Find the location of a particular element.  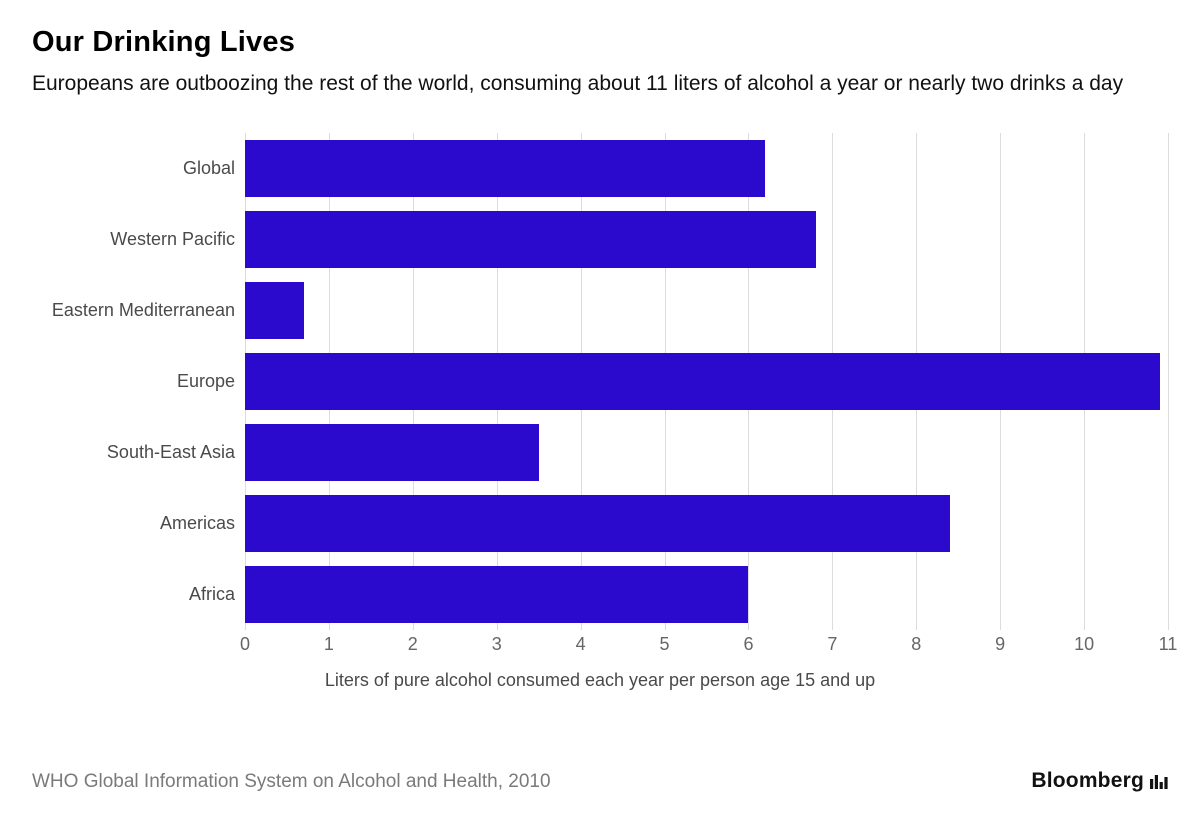

x-tick-label: 11 is located at coordinates (1168, 643).